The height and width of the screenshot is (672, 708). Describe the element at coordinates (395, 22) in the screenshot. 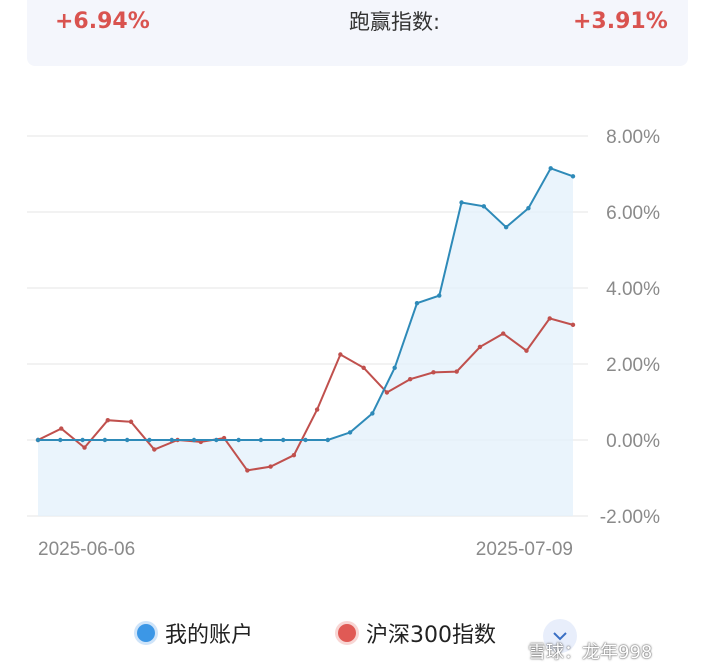

I see `outperform-label: 跑赢指数:` at that location.